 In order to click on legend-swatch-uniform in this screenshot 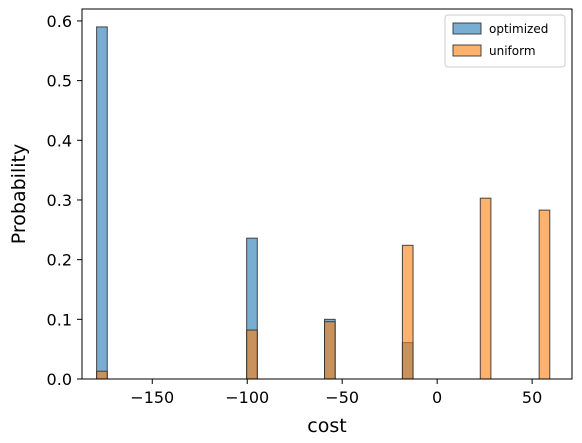, I will do `click(467, 50)`.